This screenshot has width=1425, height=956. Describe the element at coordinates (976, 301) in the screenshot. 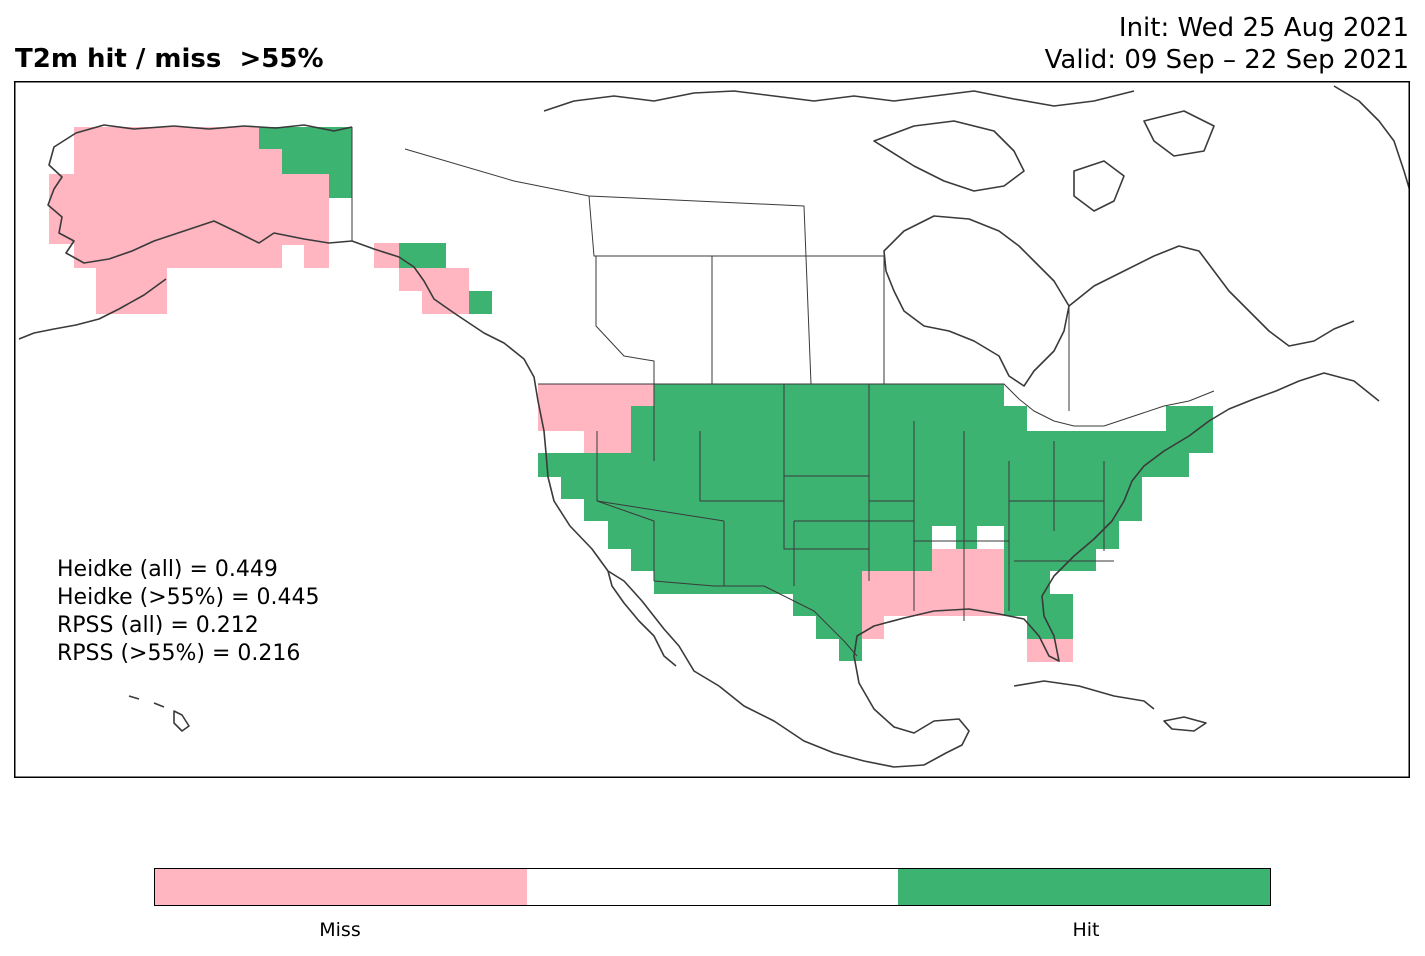

I see `coast-hudson-bay` at that location.